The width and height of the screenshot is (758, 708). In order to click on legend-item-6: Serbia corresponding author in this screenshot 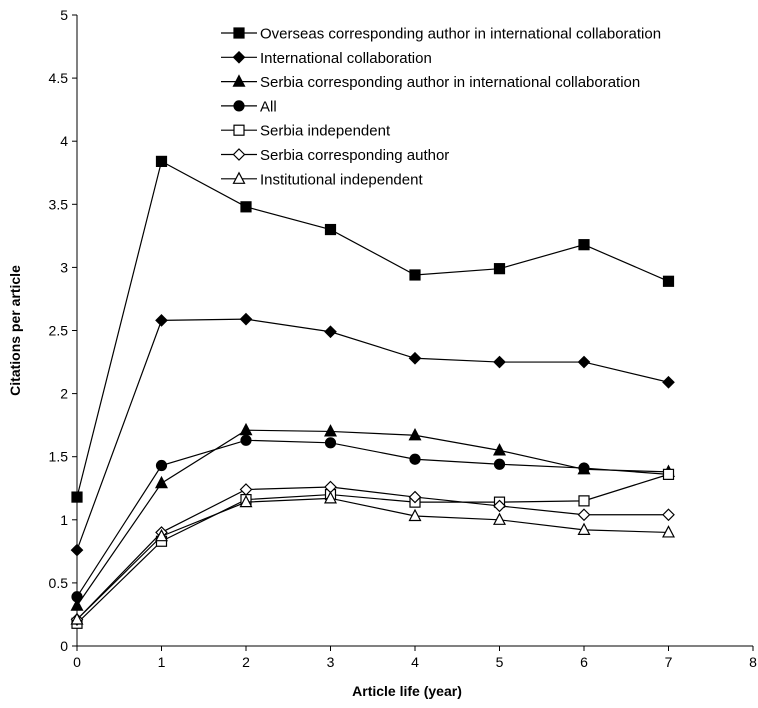, I will do `click(335, 155)`.